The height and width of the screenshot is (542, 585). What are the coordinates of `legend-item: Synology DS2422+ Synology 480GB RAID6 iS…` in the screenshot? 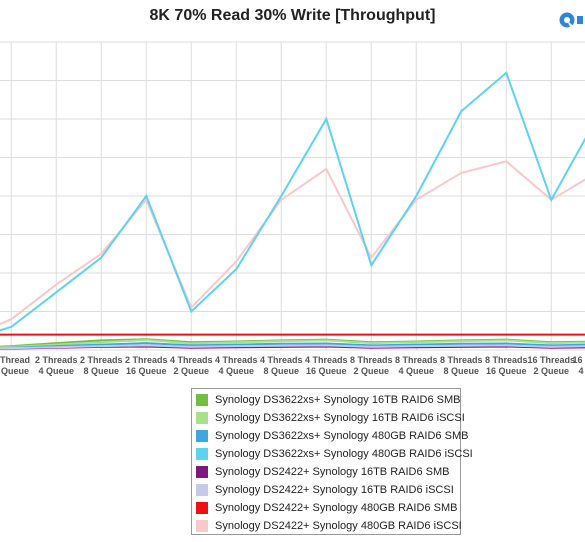 It's located at (329, 526).